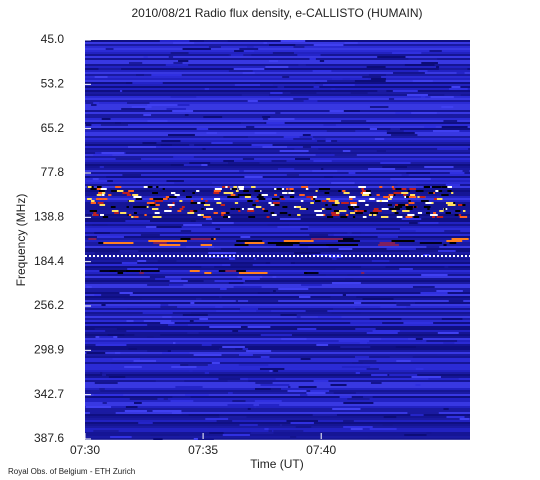 This screenshot has height=480, width=540. I want to click on x-tick-label: 07:35, so click(203, 450).